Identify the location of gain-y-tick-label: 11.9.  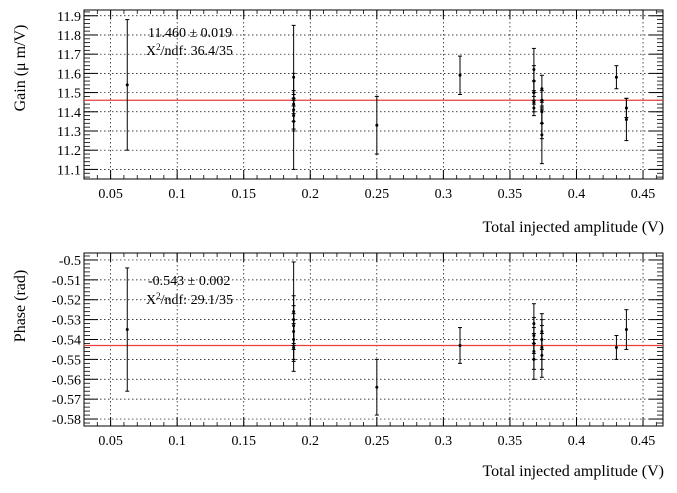
(69, 17).